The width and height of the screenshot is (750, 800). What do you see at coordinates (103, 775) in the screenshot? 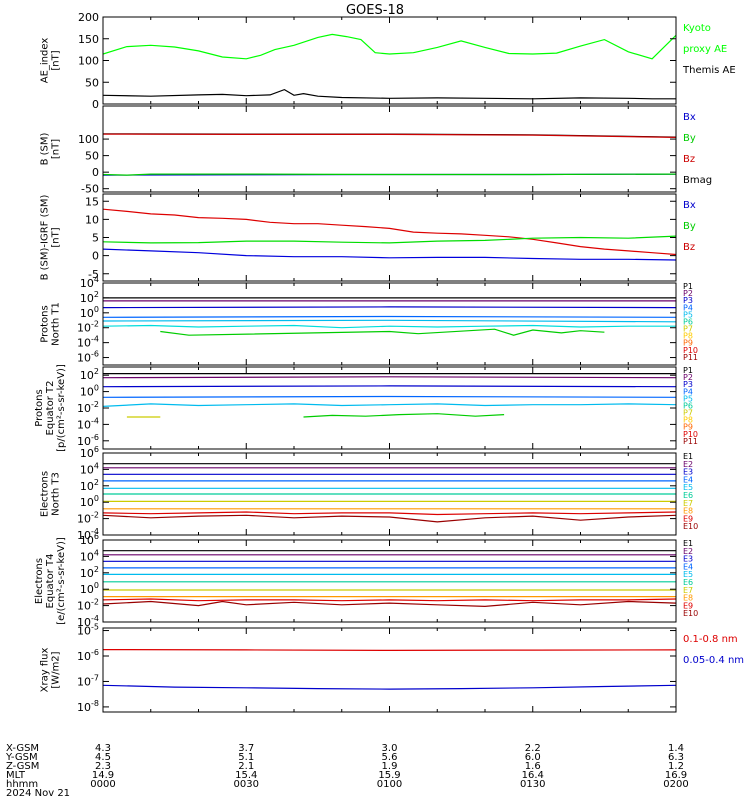
I see `footer-value: 14.9` at bounding box center [103, 775].